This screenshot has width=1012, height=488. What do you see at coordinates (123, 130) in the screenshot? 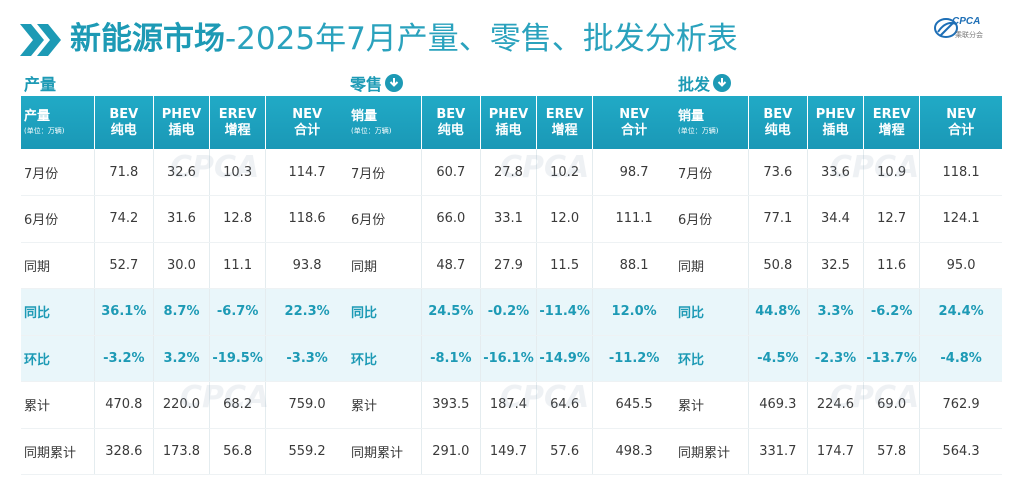
I see `column-header-name: 纯电` at bounding box center [123, 130].